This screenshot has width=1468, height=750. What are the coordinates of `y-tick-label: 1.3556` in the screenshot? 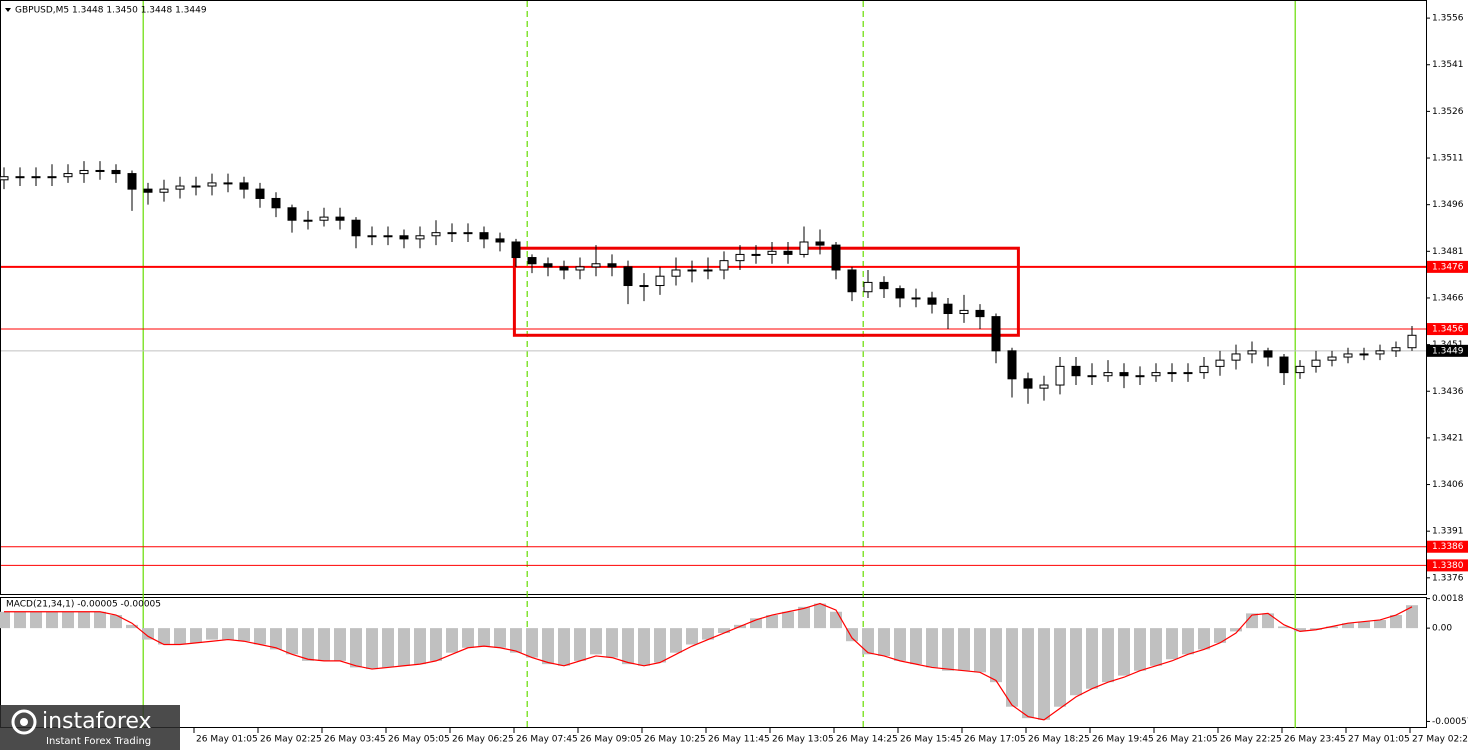 It's located at (1448, 19).